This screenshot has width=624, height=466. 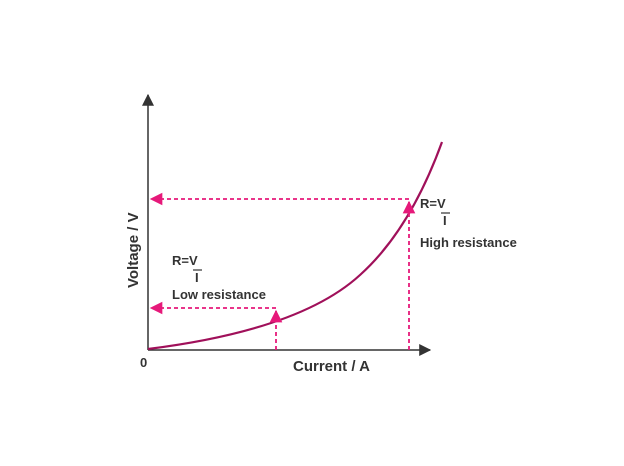 I want to click on high-resistance-label: High resistance, so click(x=468, y=242).